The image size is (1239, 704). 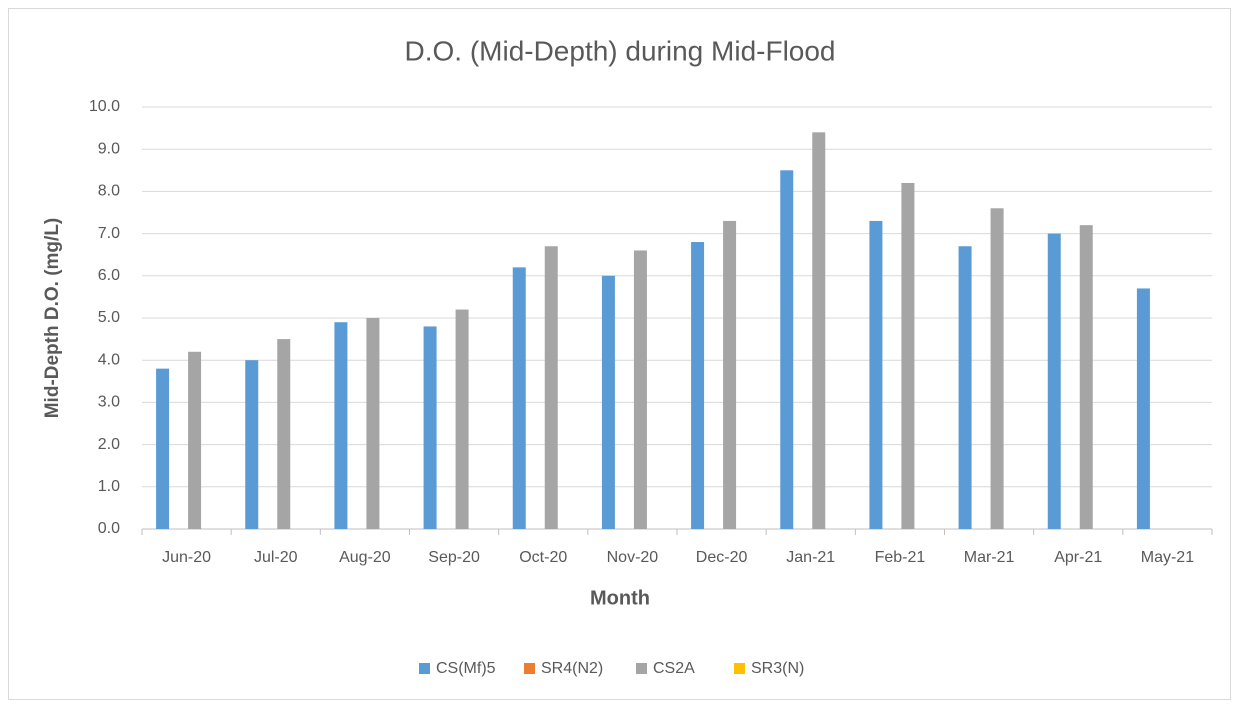 I want to click on y-tick-label: 10.0, so click(x=104, y=106).